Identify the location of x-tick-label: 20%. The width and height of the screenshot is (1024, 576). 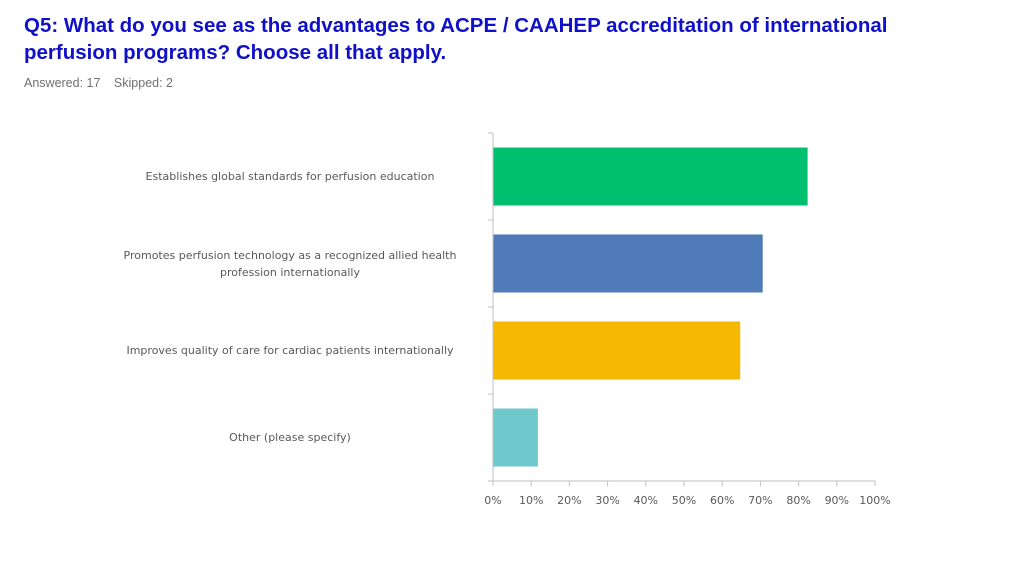
(569, 500).